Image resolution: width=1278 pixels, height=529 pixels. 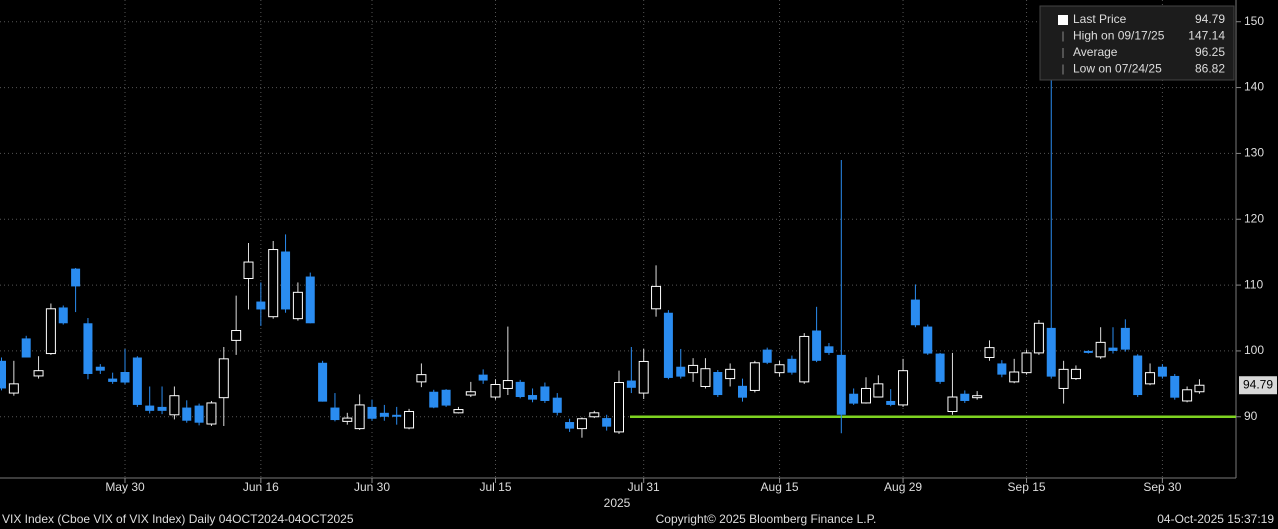 I want to click on y-tick-label: 110, so click(x=1253, y=284).